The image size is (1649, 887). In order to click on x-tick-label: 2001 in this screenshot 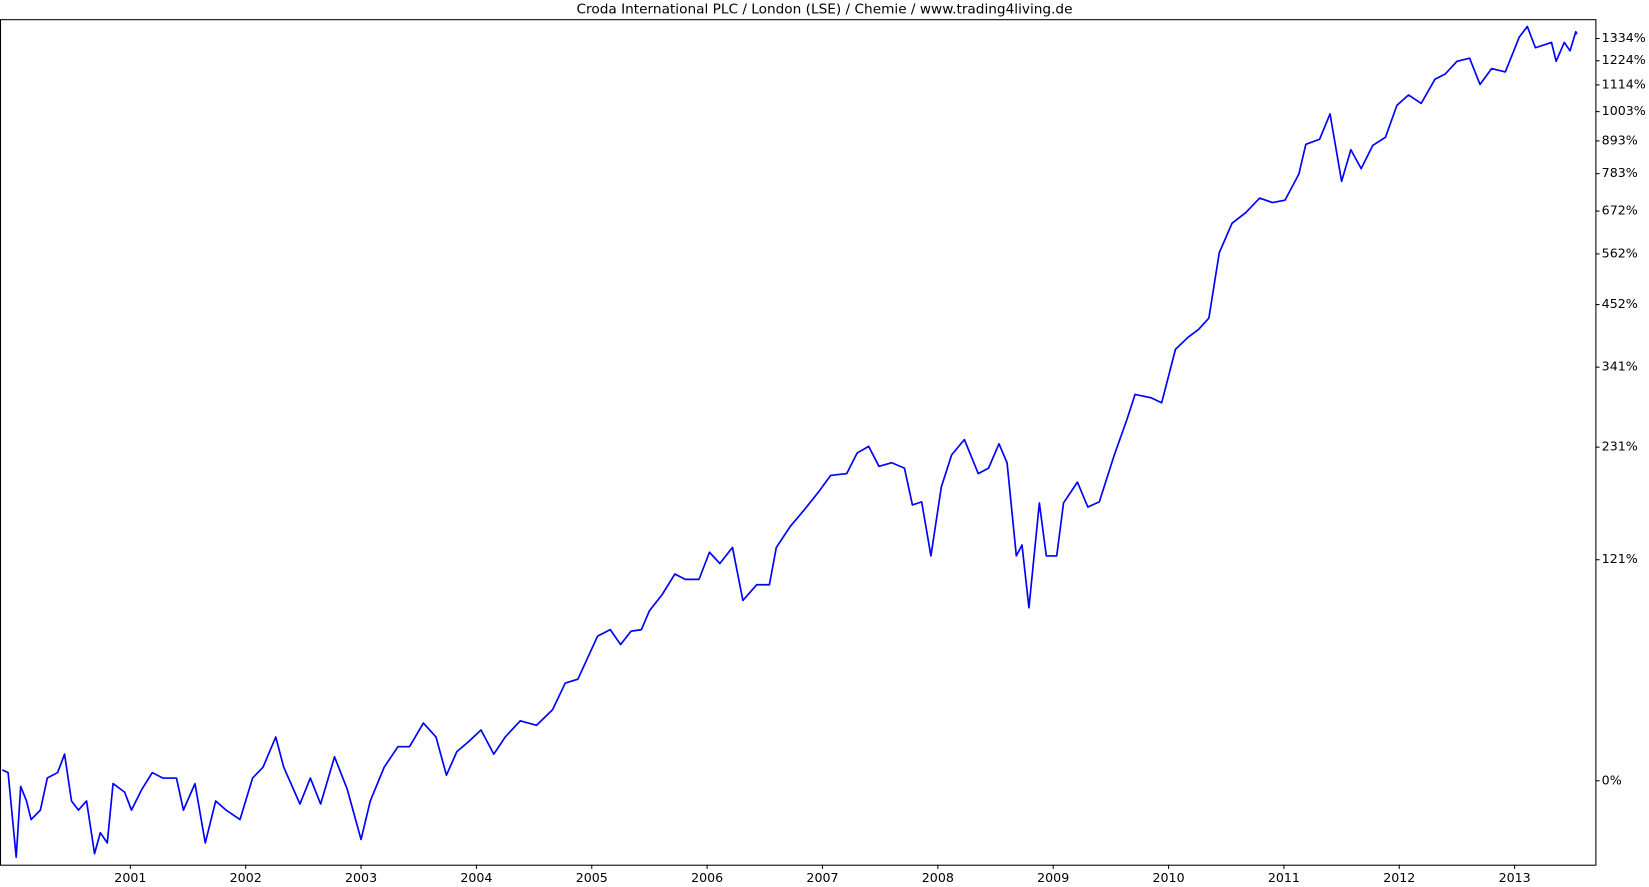, I will do `click(130, 877)`.